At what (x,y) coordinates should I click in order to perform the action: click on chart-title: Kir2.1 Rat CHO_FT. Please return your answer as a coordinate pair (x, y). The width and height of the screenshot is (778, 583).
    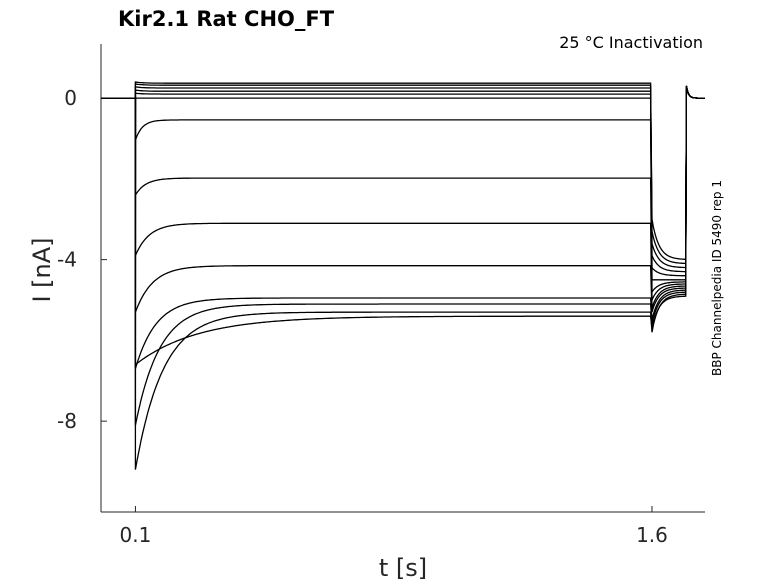
    Looking at the image, I should click on (226, 19).